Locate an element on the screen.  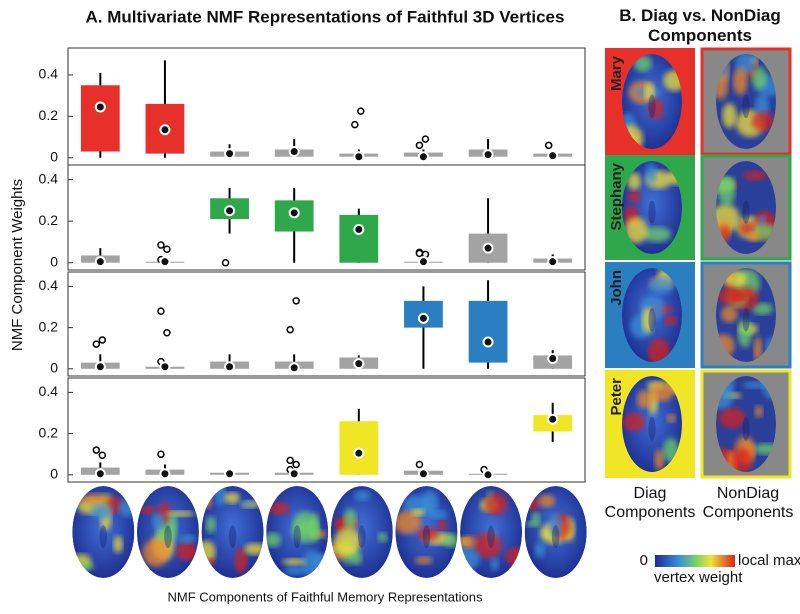
panel-b-title: B. Diag vs. NonDiag Components is located at coordinates (700, 25).